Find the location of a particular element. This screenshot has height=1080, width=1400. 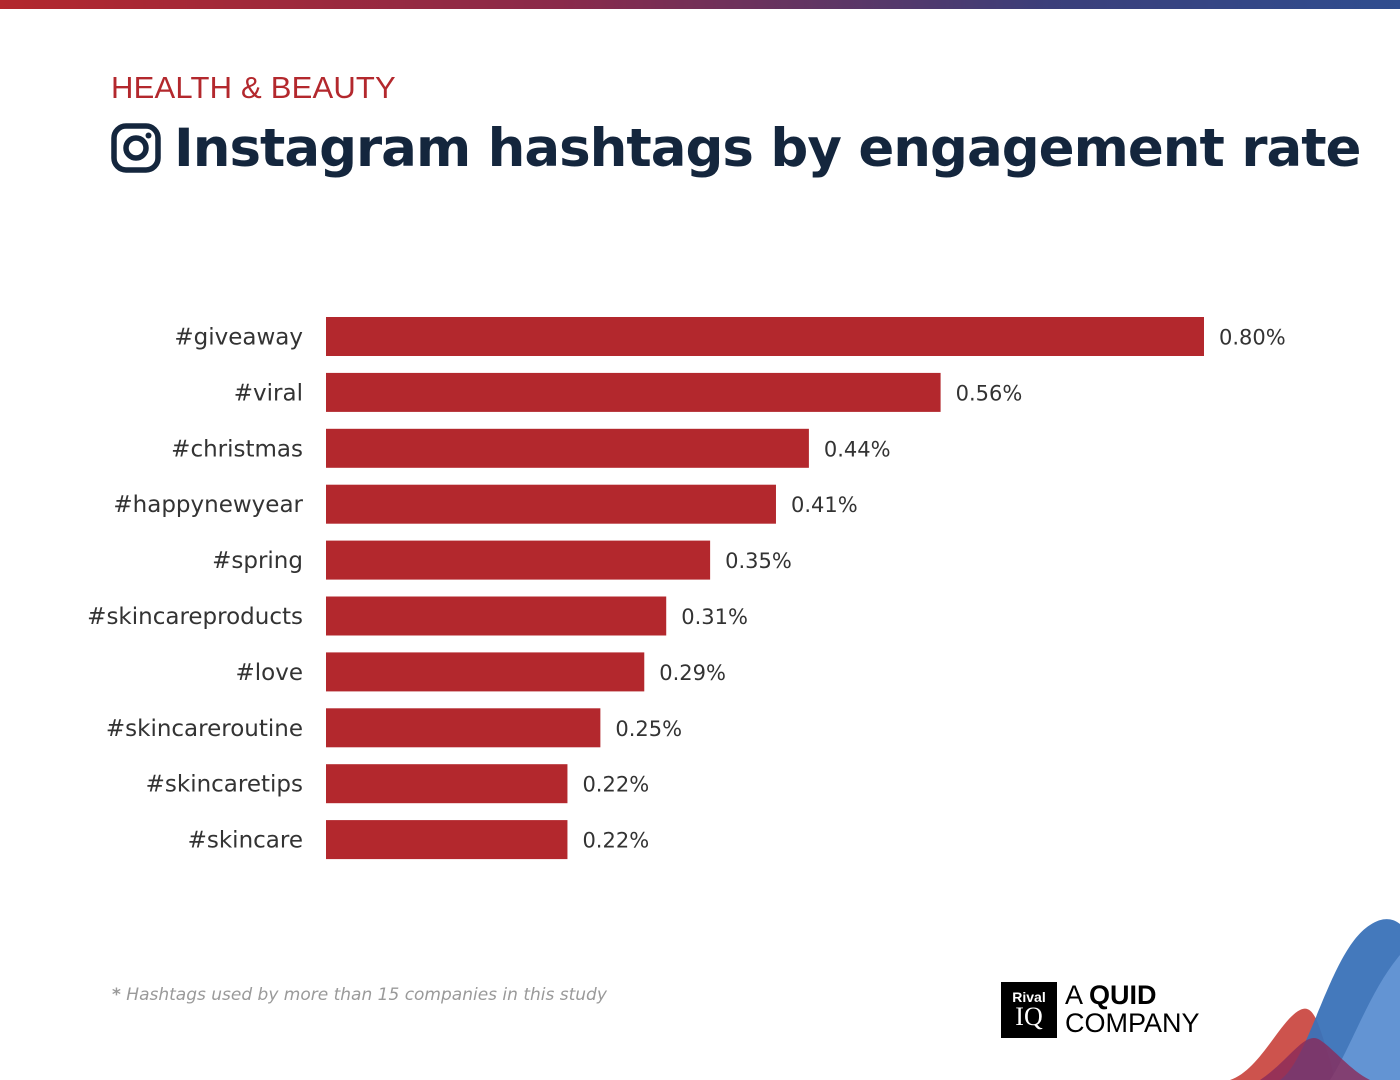

bar-viral is located at coordinates (633, 392).